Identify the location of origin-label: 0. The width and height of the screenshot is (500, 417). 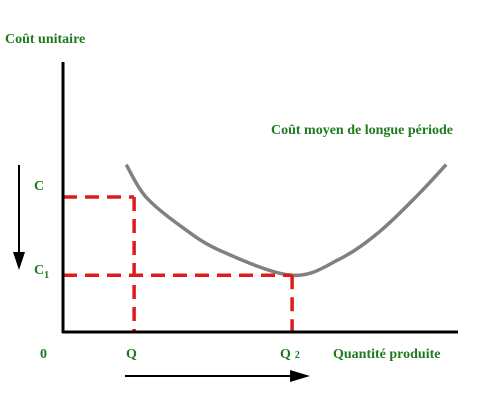
(43, 354).